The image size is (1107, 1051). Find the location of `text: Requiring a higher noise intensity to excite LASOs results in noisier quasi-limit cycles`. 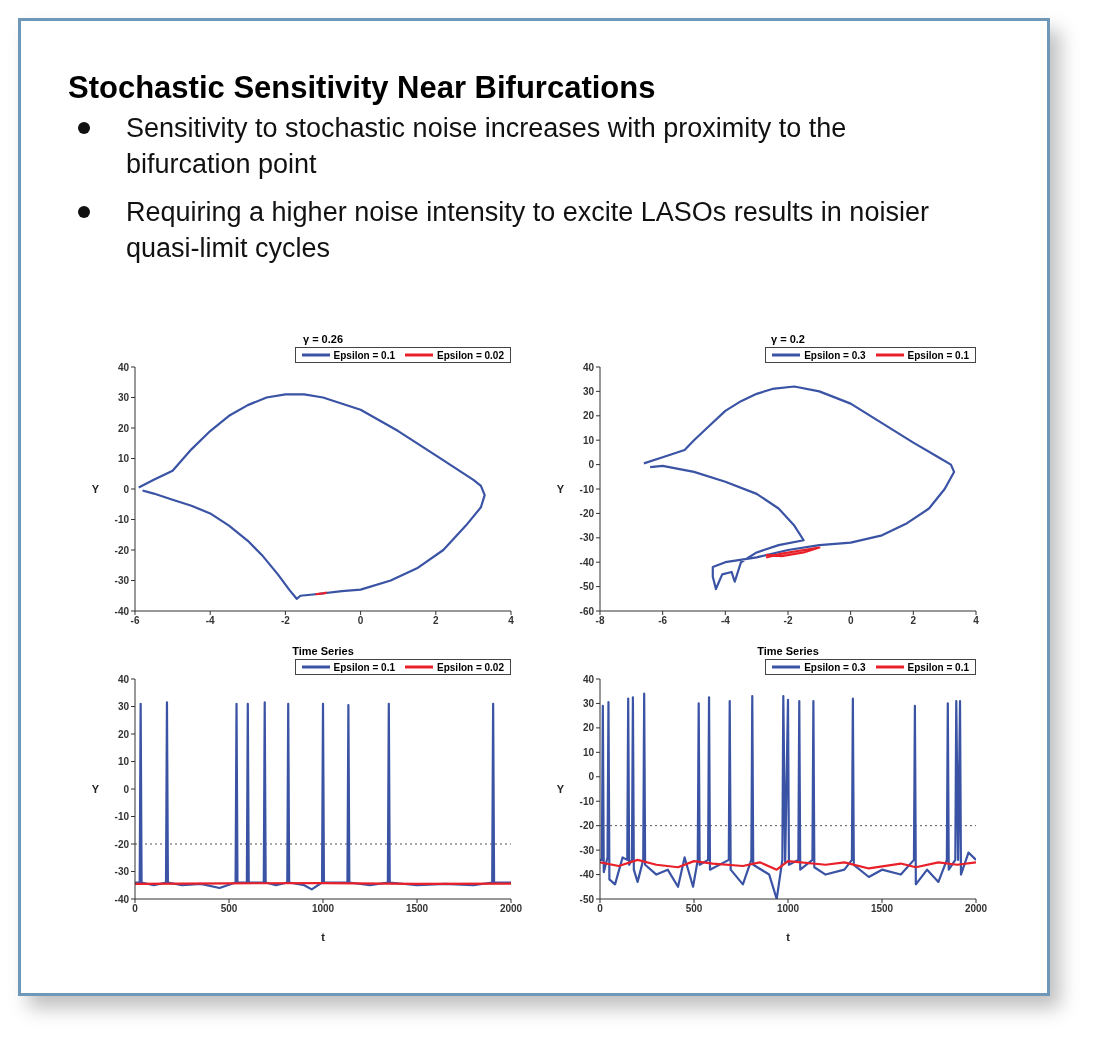

text: Requiring a higher noise intensity to excite LASOs results in noisier quasi-limit cycles is located at coordinates (528, 230).